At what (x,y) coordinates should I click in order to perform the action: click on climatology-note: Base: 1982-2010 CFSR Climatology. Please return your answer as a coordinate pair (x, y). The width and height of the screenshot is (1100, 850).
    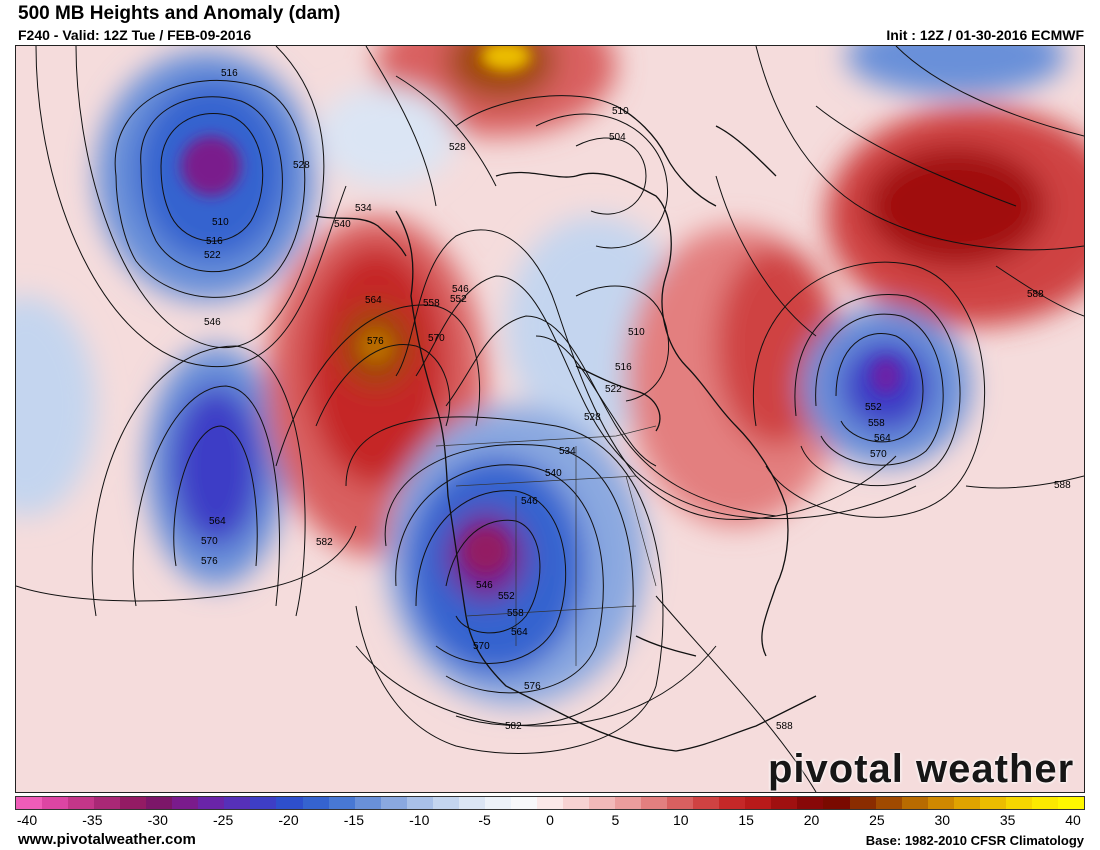
    Looking at the image, I should click on (974, 840).